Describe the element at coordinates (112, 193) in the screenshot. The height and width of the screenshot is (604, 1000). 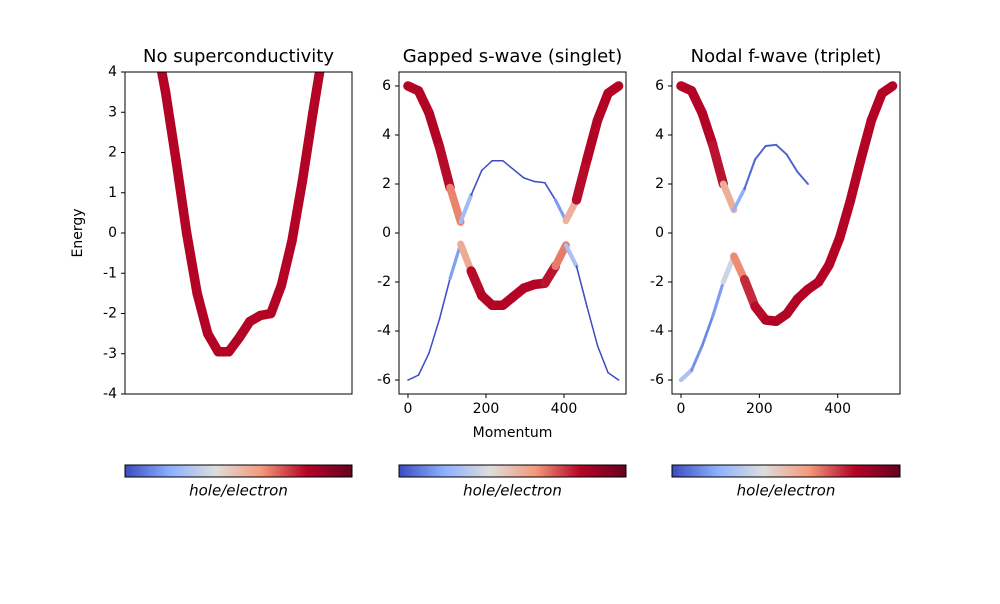
I see `y-tick-label: 1` at that location.